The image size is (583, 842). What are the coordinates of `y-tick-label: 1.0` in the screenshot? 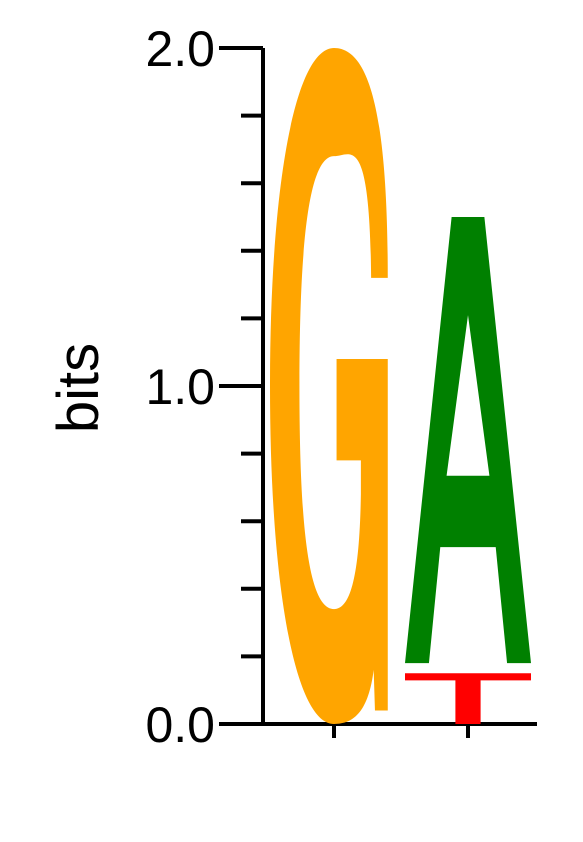 It's located at (180, 387).